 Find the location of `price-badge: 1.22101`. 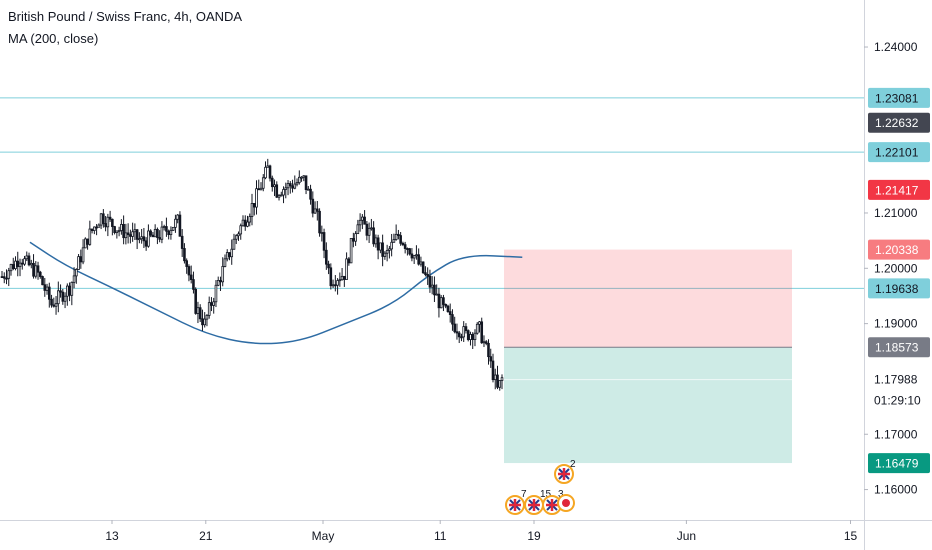

price-badge: 1.22101 is located at coordinates (899, 152).